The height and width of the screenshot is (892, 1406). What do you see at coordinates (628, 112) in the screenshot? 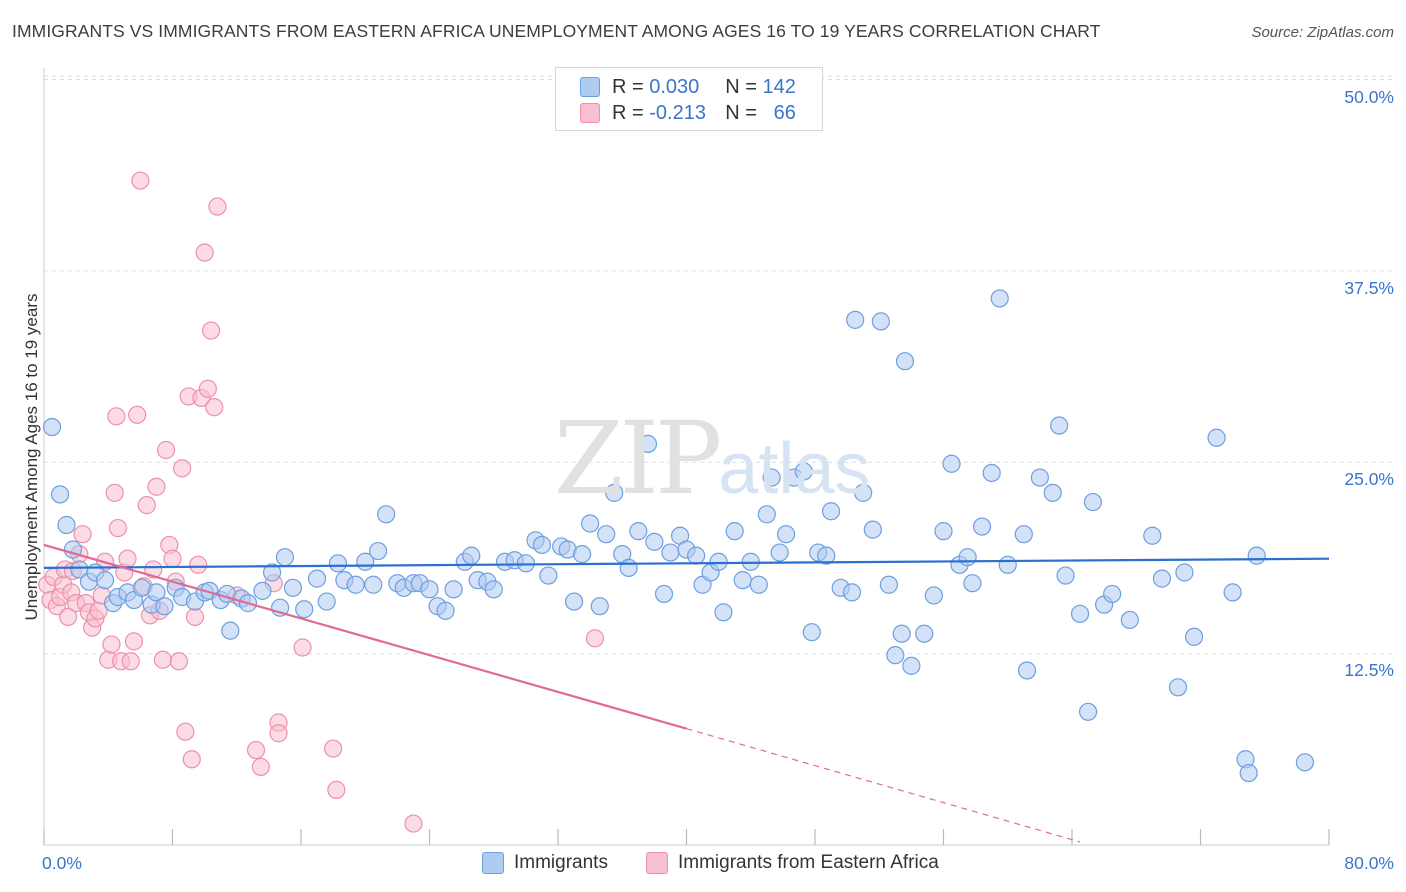
I see `legend-r-label: R =` at bounding box center [628, 112].